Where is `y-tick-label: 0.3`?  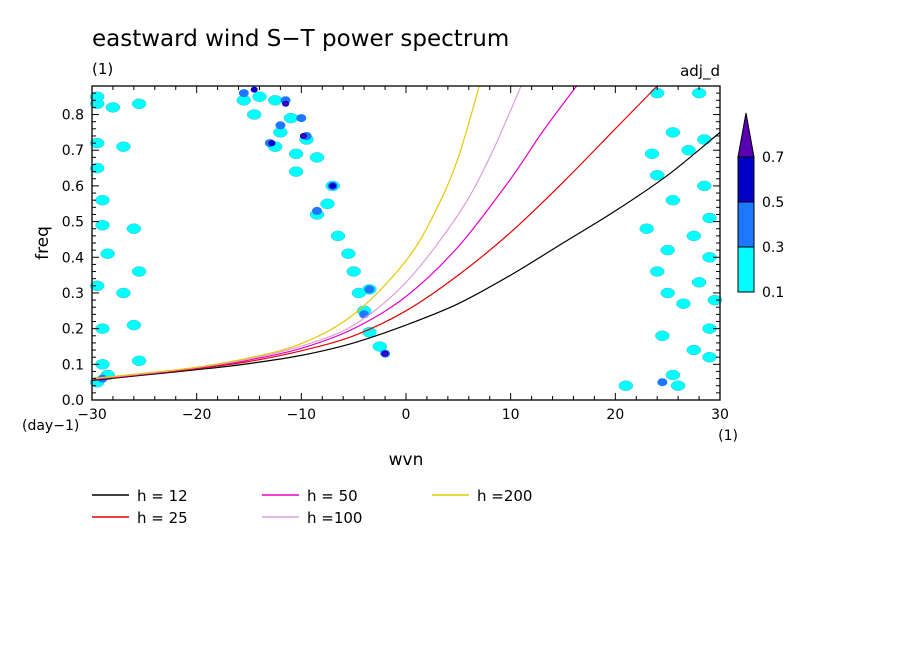
y-tick-label: 0.3 is located at coordinates (73, 294).